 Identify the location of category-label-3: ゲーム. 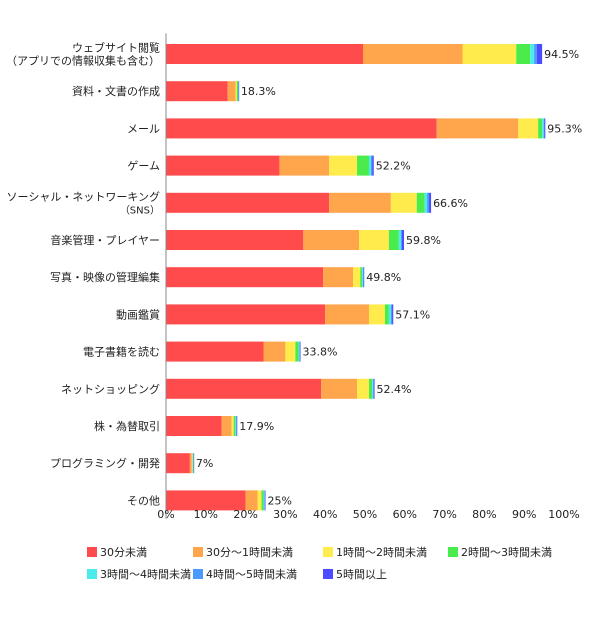
(143, 166).